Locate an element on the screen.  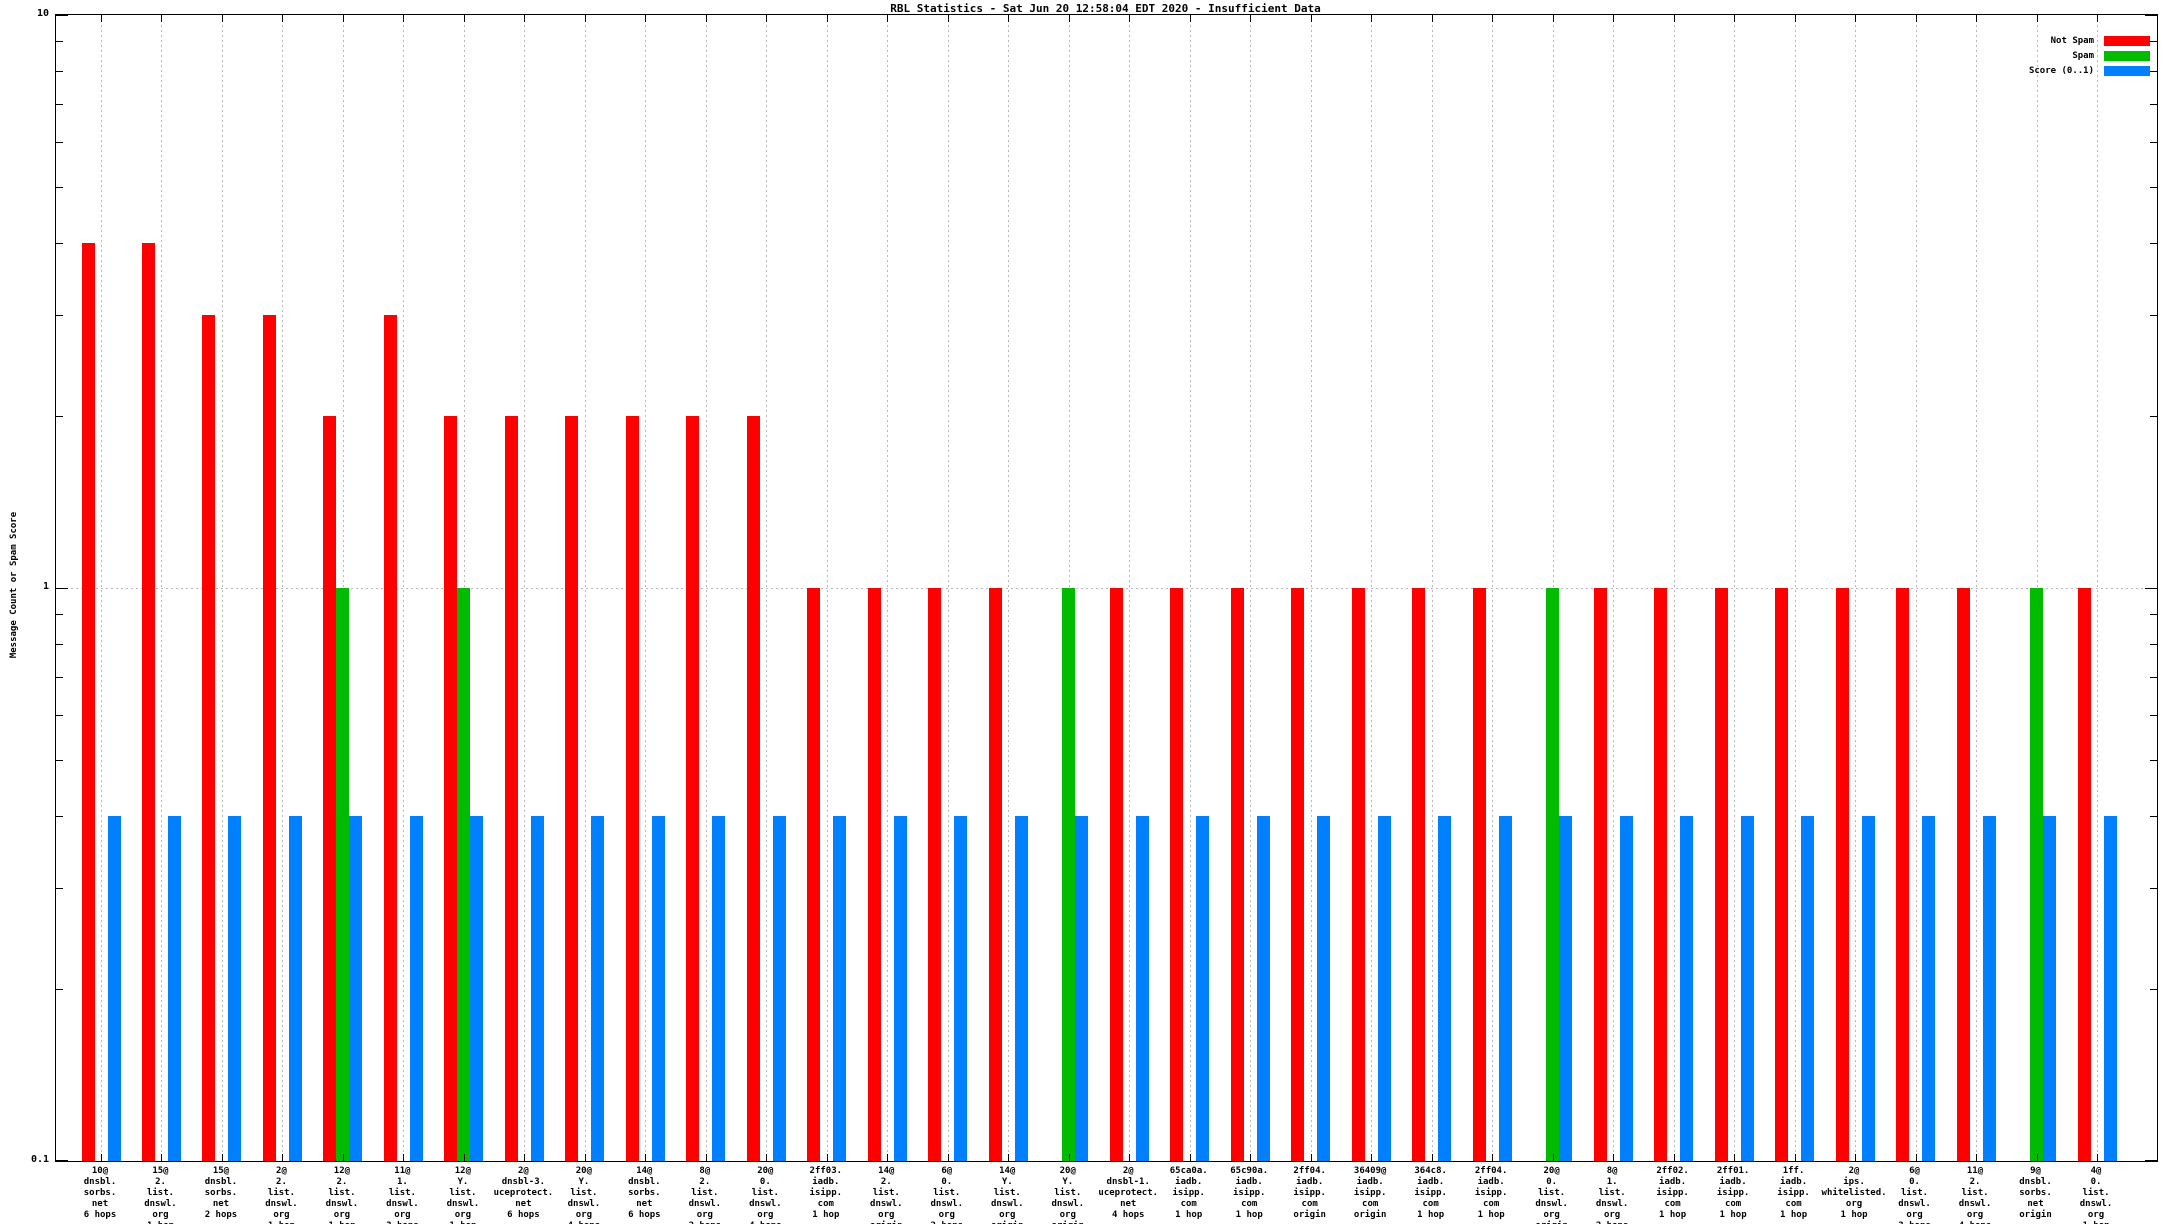
y-tick-label: 10 is located at coordinates (42, 13).